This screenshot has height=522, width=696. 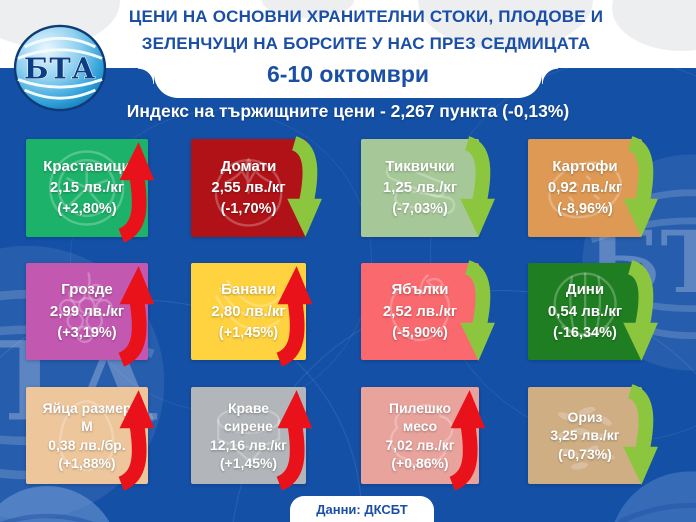 What do you see at coordinates (248, 188) in the screenshot?
I see `product-price: 2,55 лв./кг` at bounding box center [248, 188].